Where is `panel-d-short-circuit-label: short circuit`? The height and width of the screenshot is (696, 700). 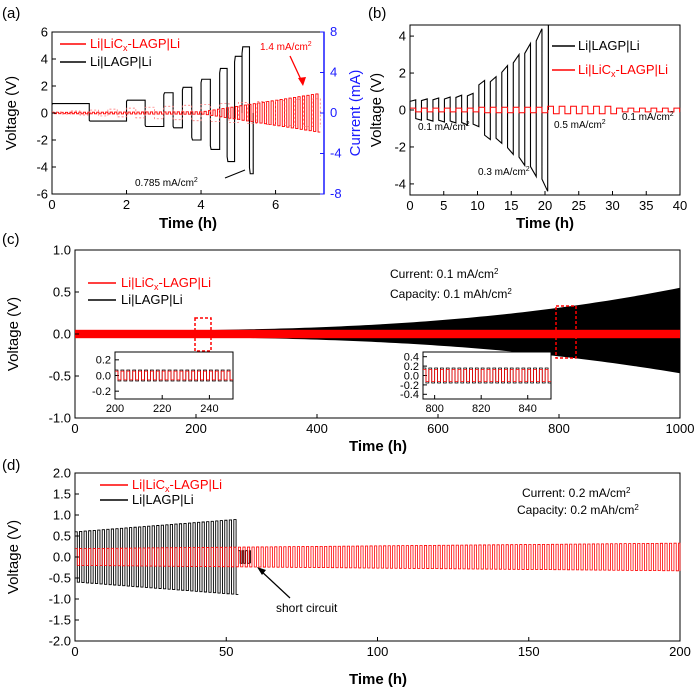 panel-d-short-circuit-label: short circuit is located at coordinates (307, 608).